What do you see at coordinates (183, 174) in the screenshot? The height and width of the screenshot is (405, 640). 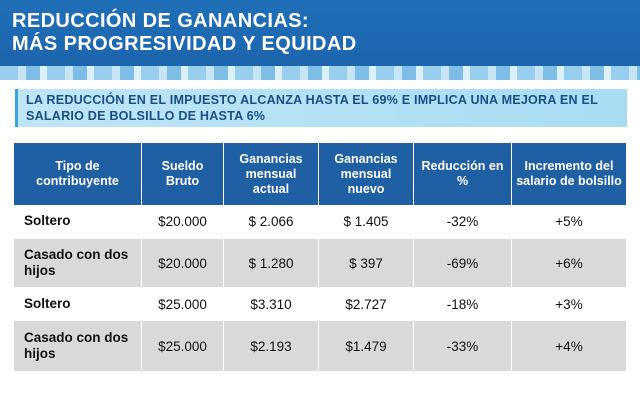 I see `header-sueldo-bruto: Sueldo Bruto` at bounding box center [183, 174].